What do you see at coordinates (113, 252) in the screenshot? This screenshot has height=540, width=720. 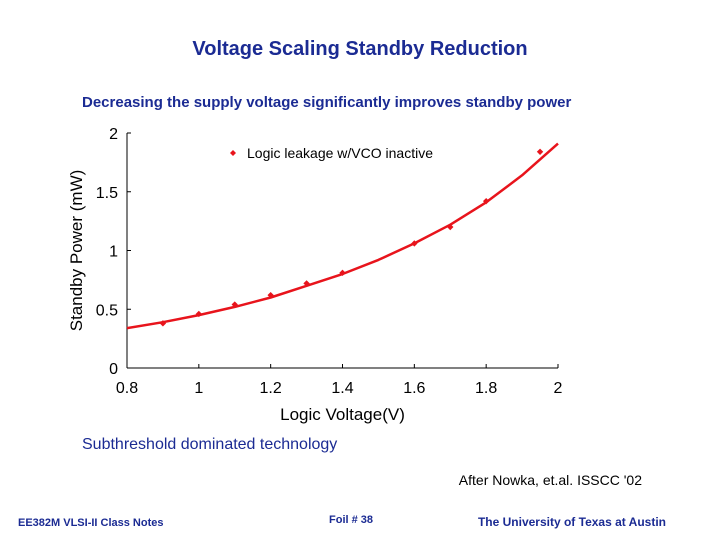 I see `y-tick-label: 1` at bounding box center [113, 252].